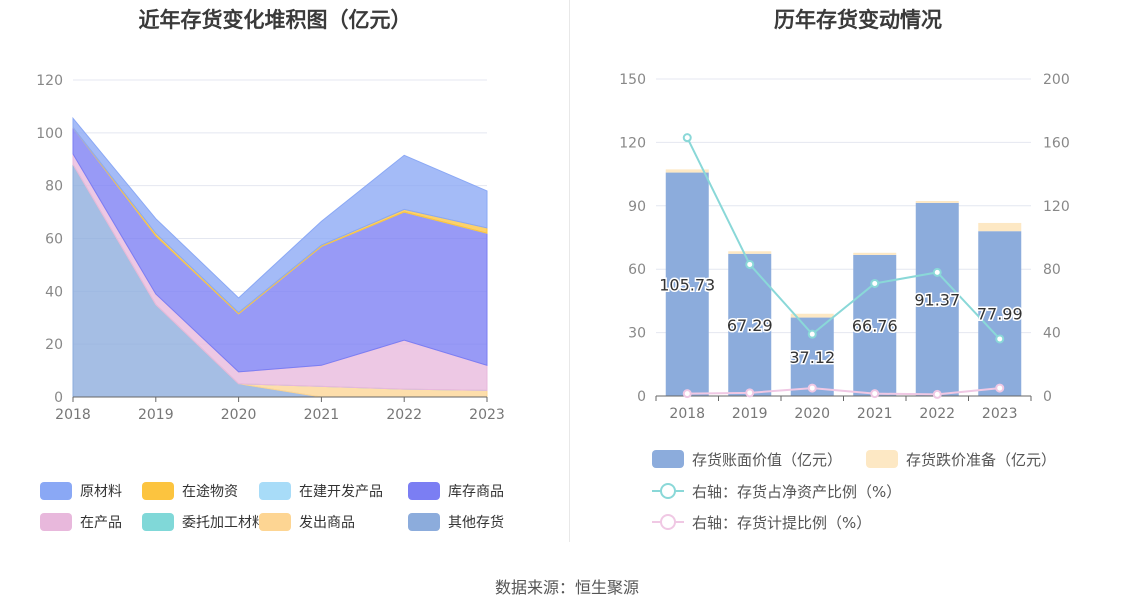 This screenshot has height=612, width=1134. What do you see at coordinates (566, 587) in the screenshot?
I see `data-source-note: 数据来源：恒生聚源` at bounding box center [566, 587].